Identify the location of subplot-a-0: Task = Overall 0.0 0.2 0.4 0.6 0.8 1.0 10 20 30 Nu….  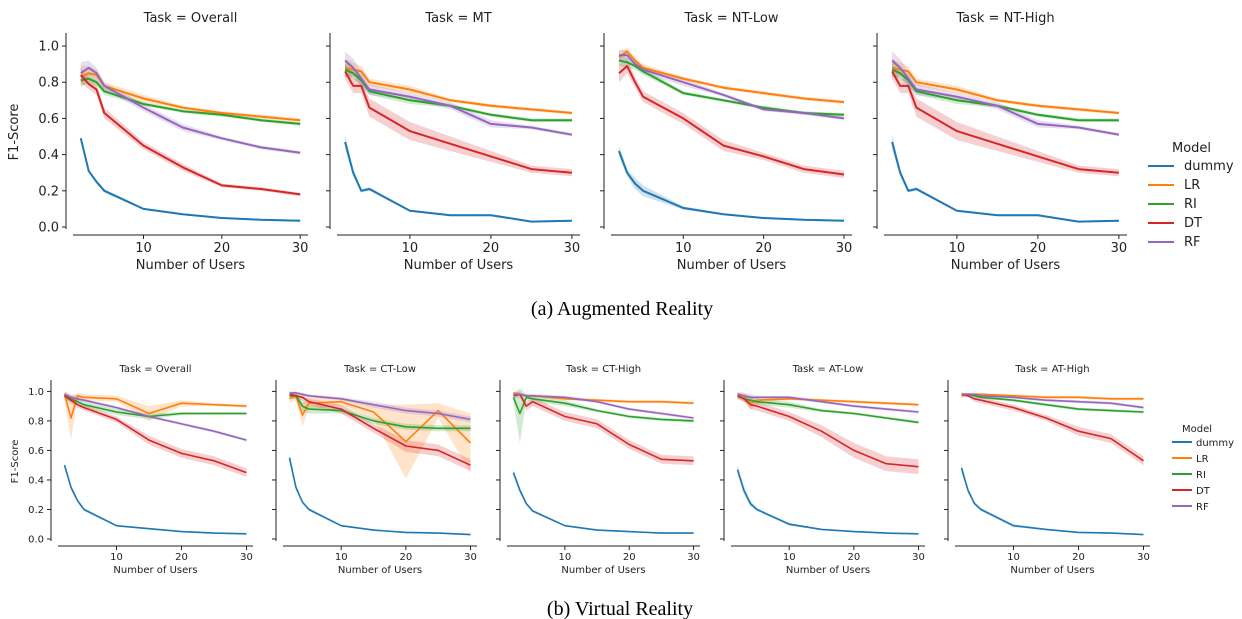
(157, 142).